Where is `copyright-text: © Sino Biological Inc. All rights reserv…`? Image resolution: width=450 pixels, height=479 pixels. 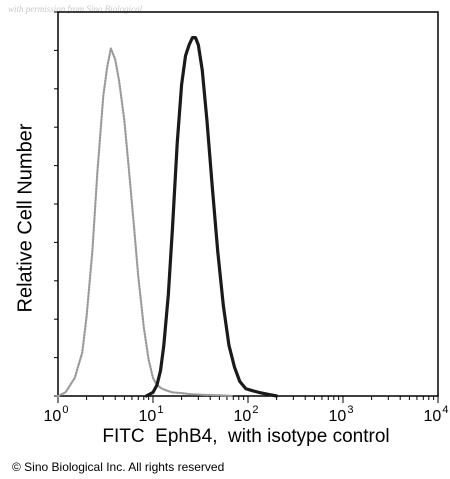 copyright-text: © Sino Biological Inc. All rights reserv… is located at coordinates (118, 467).